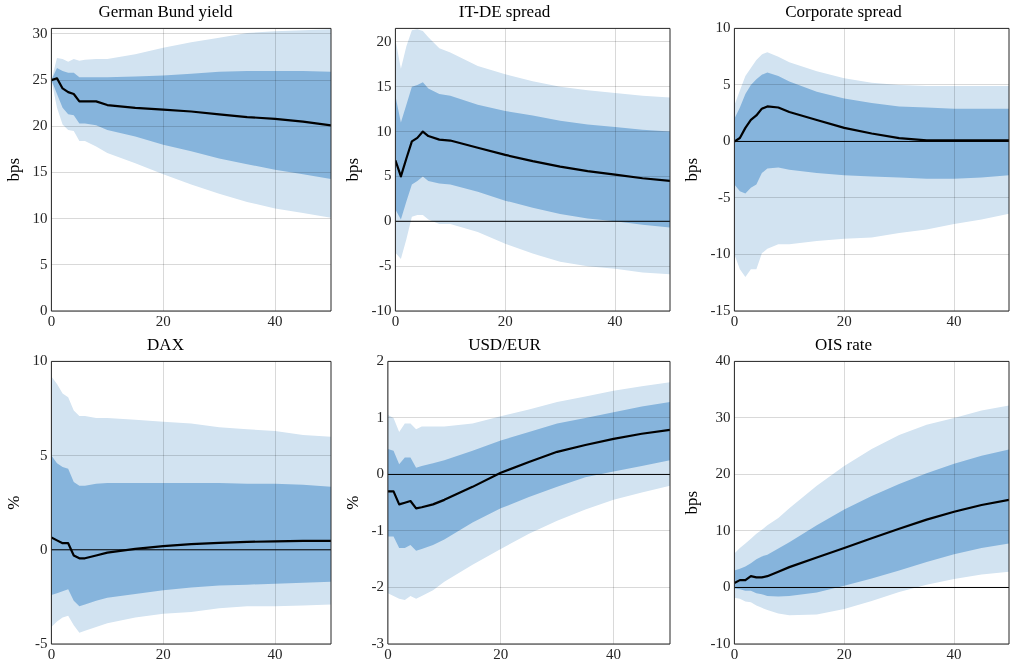  What do you see at coordinates (843, 344) in the screenshot?
I see `chart-title: OIS rate` at bounding box center [843, 344].